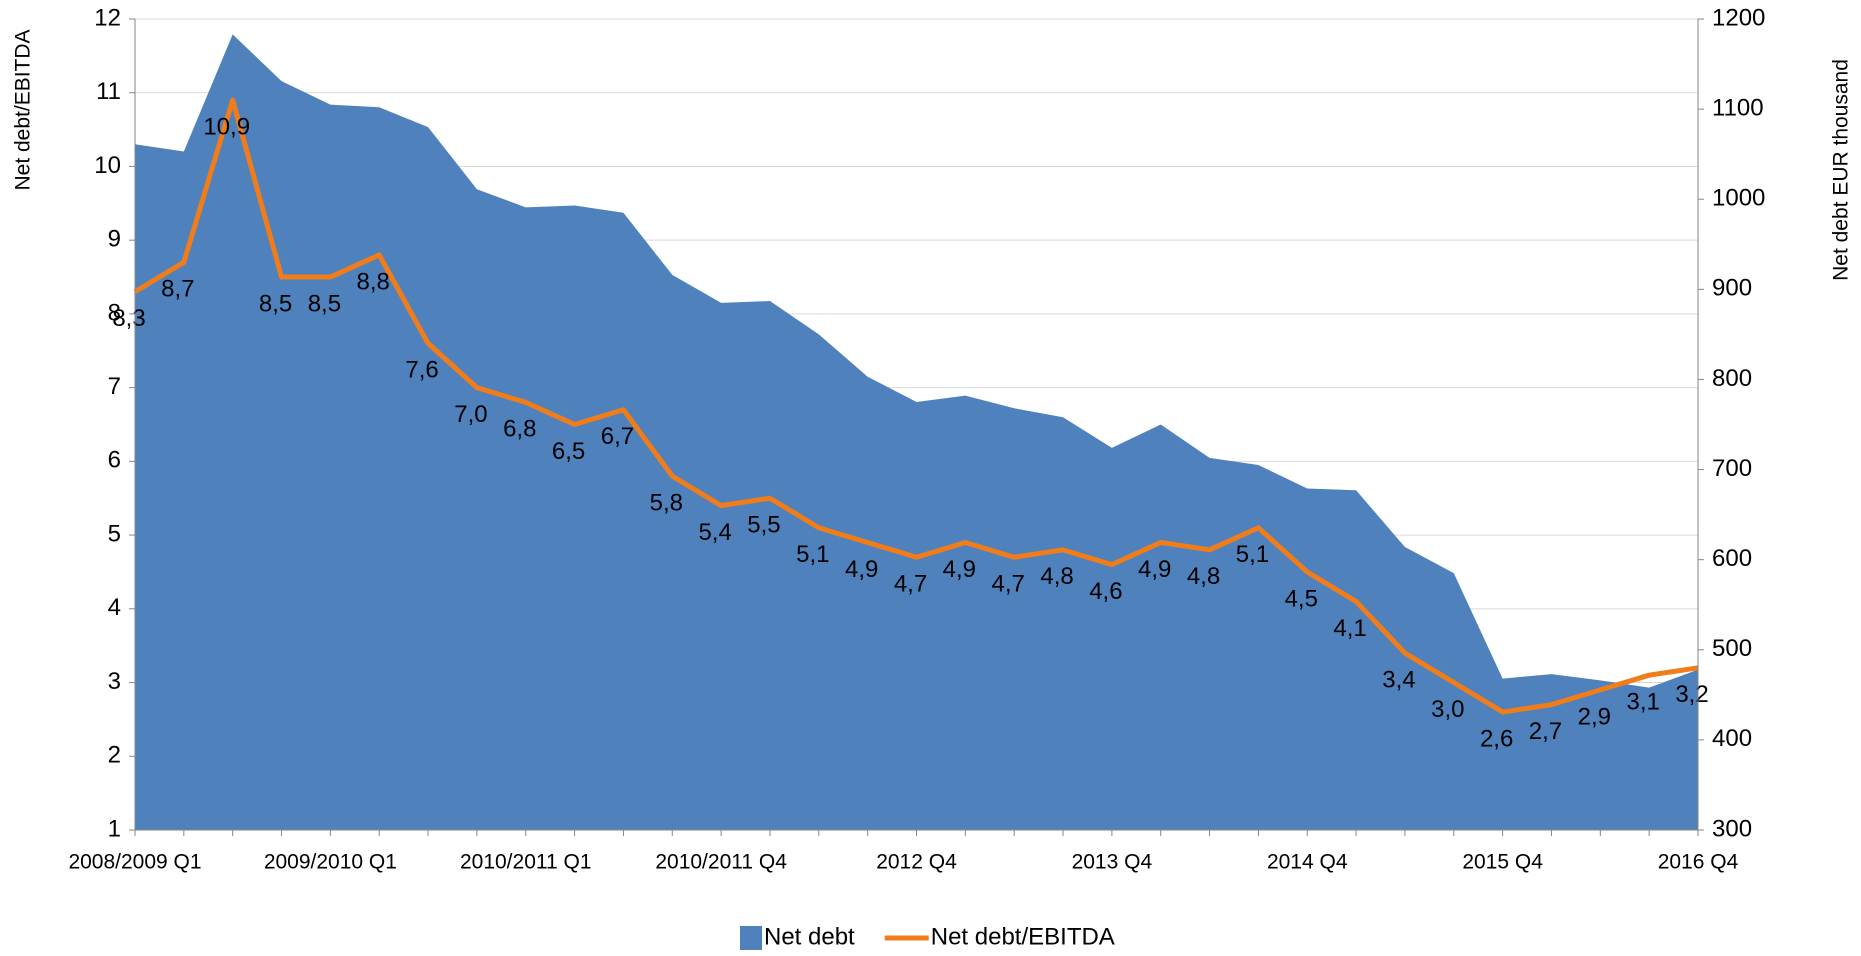 The height and width of the screenshot is (956, 1861). What do you see at coordinates (108, 91) in the screenshot?
I see `y-tick-label: 11` at bounding box center [108, 91].